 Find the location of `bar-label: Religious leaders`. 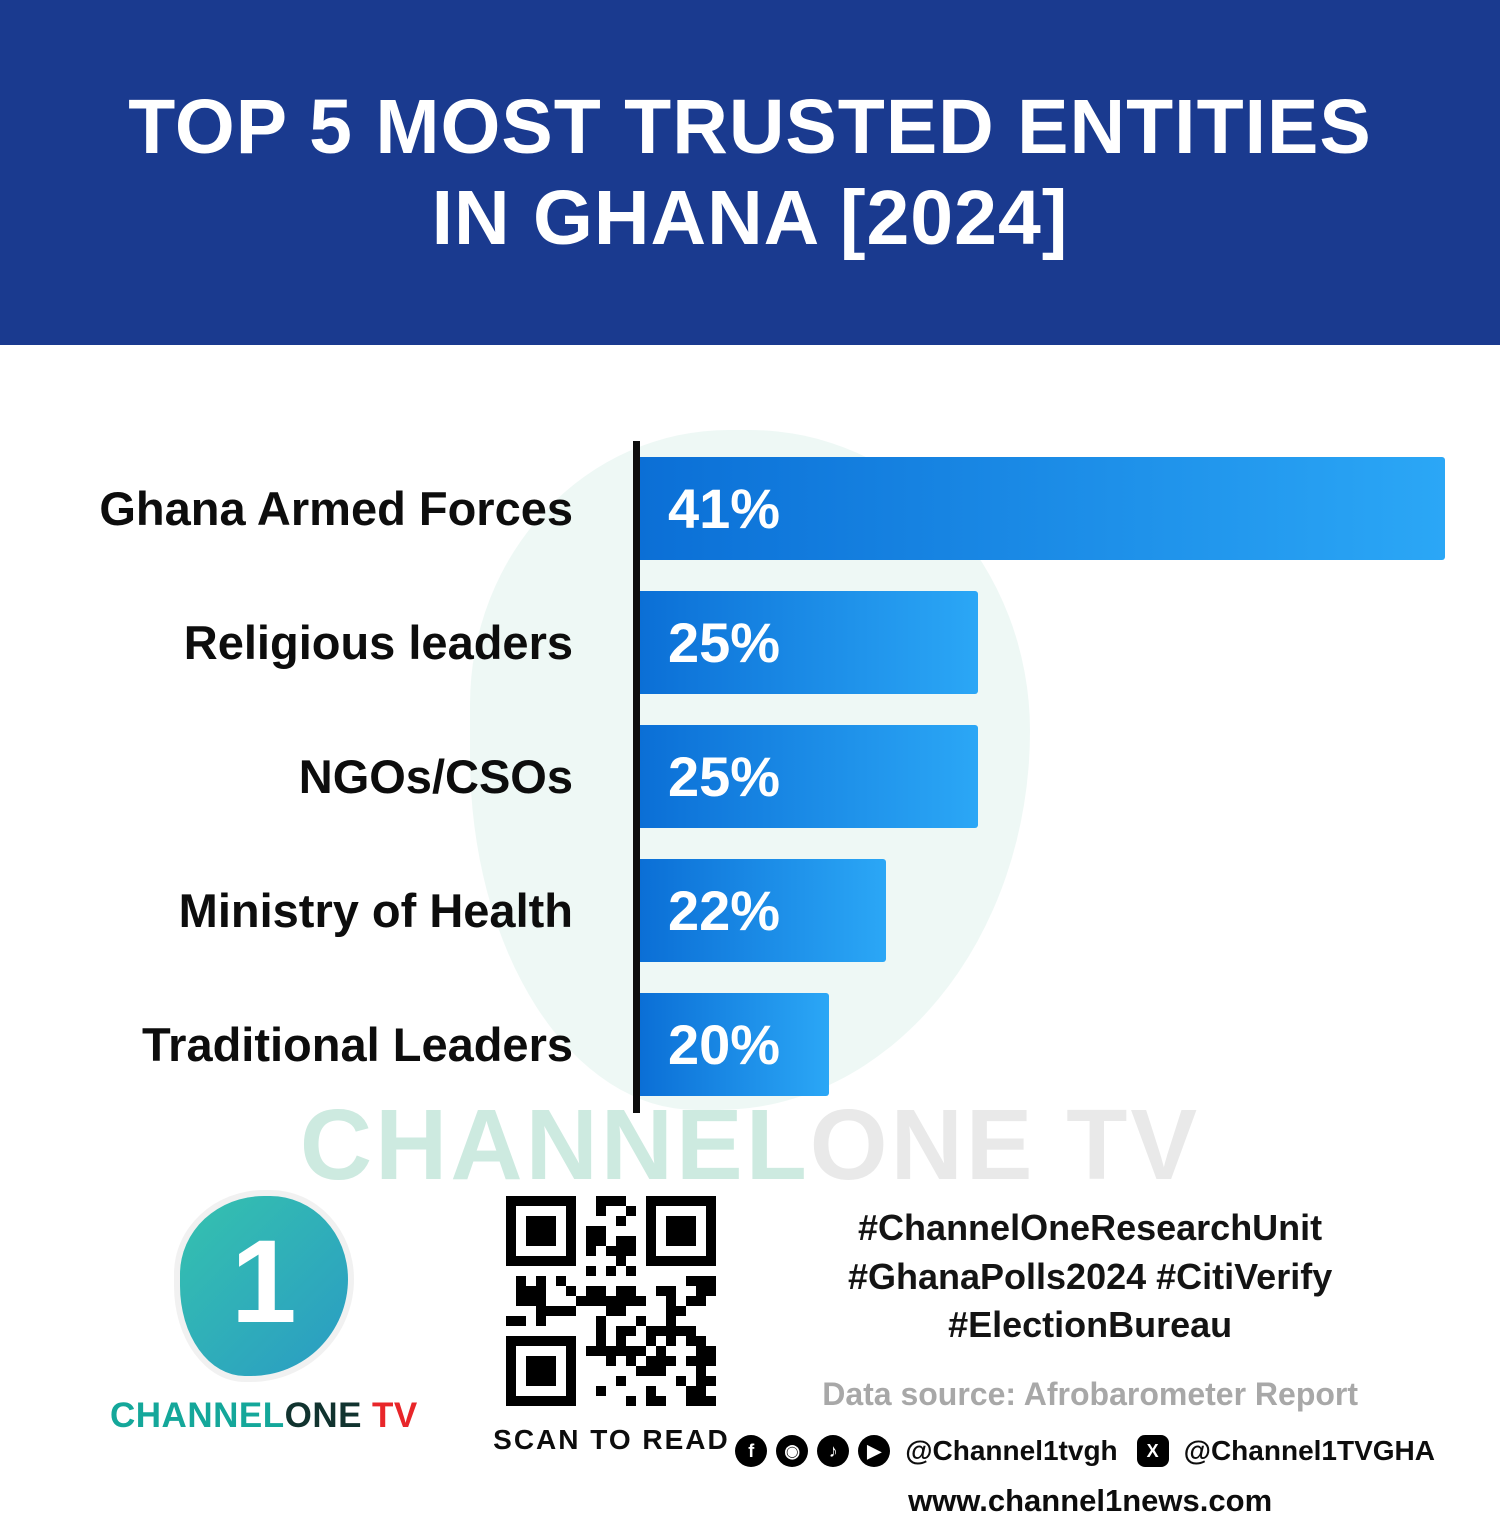

bar-label: Religious leaders is located at coordinates (378, 642).